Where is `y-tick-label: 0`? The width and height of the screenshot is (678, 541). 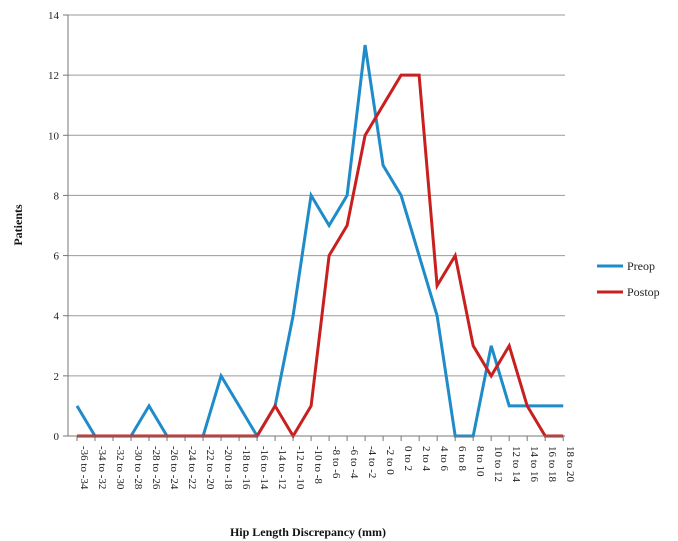
y-tick-label: 0 is located at coordinates (57, 437).